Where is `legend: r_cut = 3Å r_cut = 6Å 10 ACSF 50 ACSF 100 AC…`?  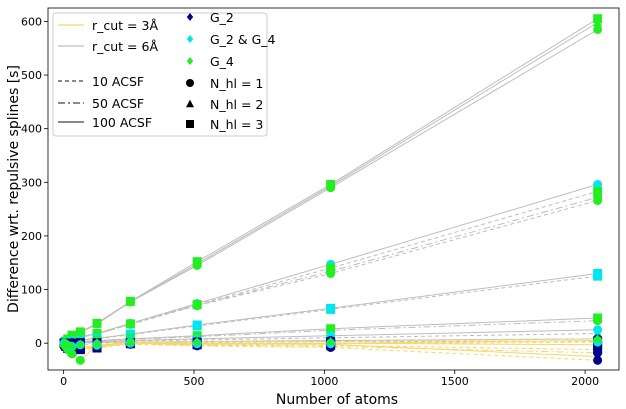 legend: r_cut = 3Å r_cut = 6Å 10 ACSF 50 ACSF 100 AC… is located at coordinates (164, 73).